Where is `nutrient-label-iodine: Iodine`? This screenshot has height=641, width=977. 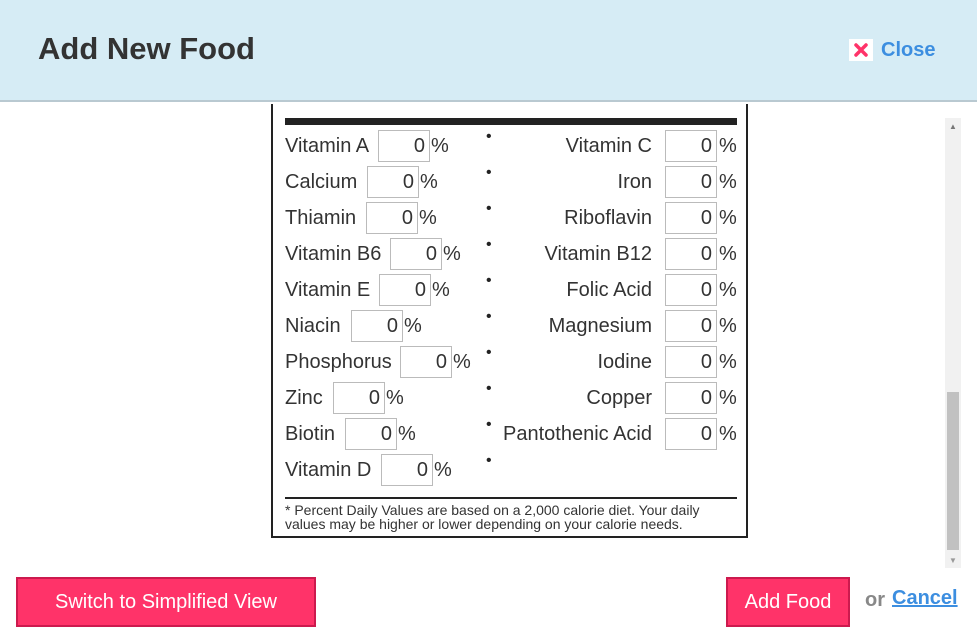
nutrient-label-iodine: Iodine is located at coordinates (625, 362).